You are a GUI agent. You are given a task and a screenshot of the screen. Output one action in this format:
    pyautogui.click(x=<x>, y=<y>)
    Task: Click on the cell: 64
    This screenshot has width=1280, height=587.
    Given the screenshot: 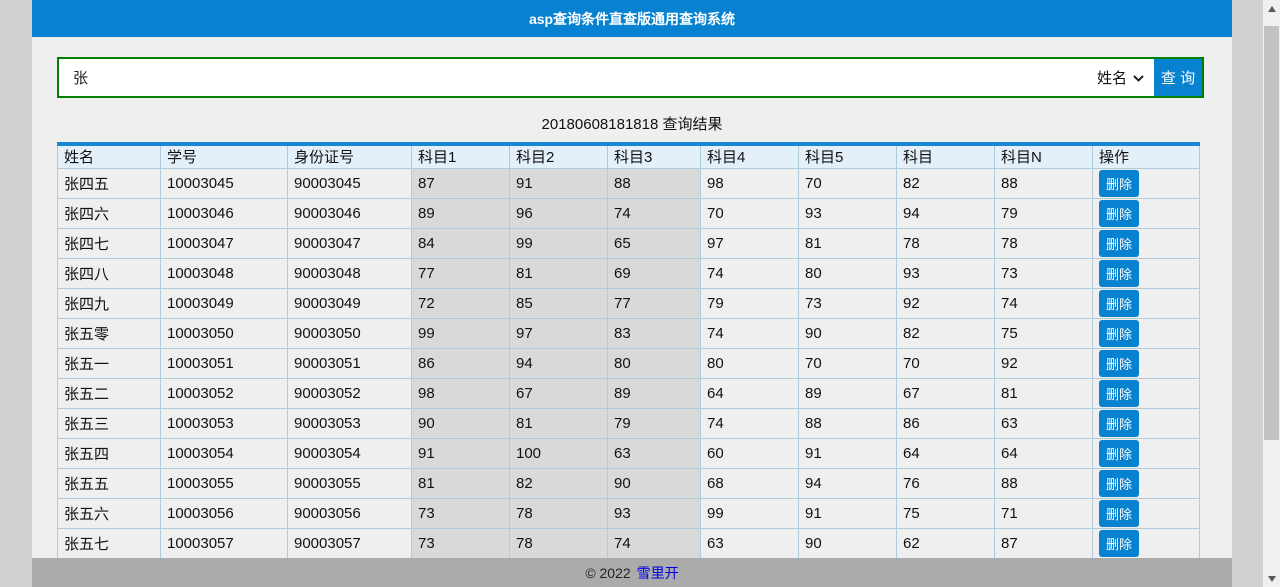 What is the action you would take?
    pyautogui.click(x=1043, y=453)
    